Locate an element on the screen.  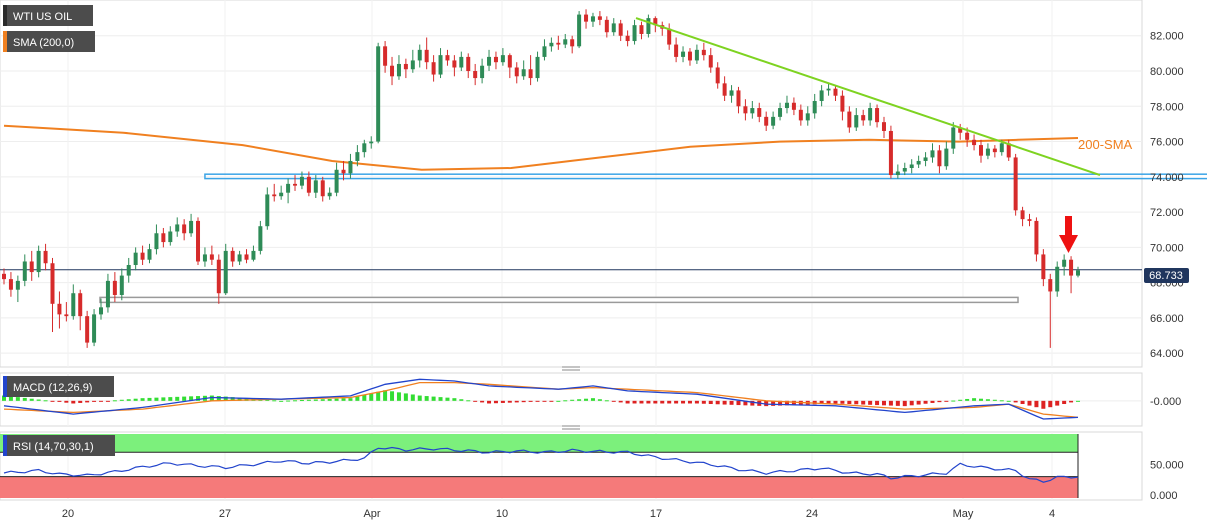
symbol-title: WTI US OIL is located at coordinates (42, 17).